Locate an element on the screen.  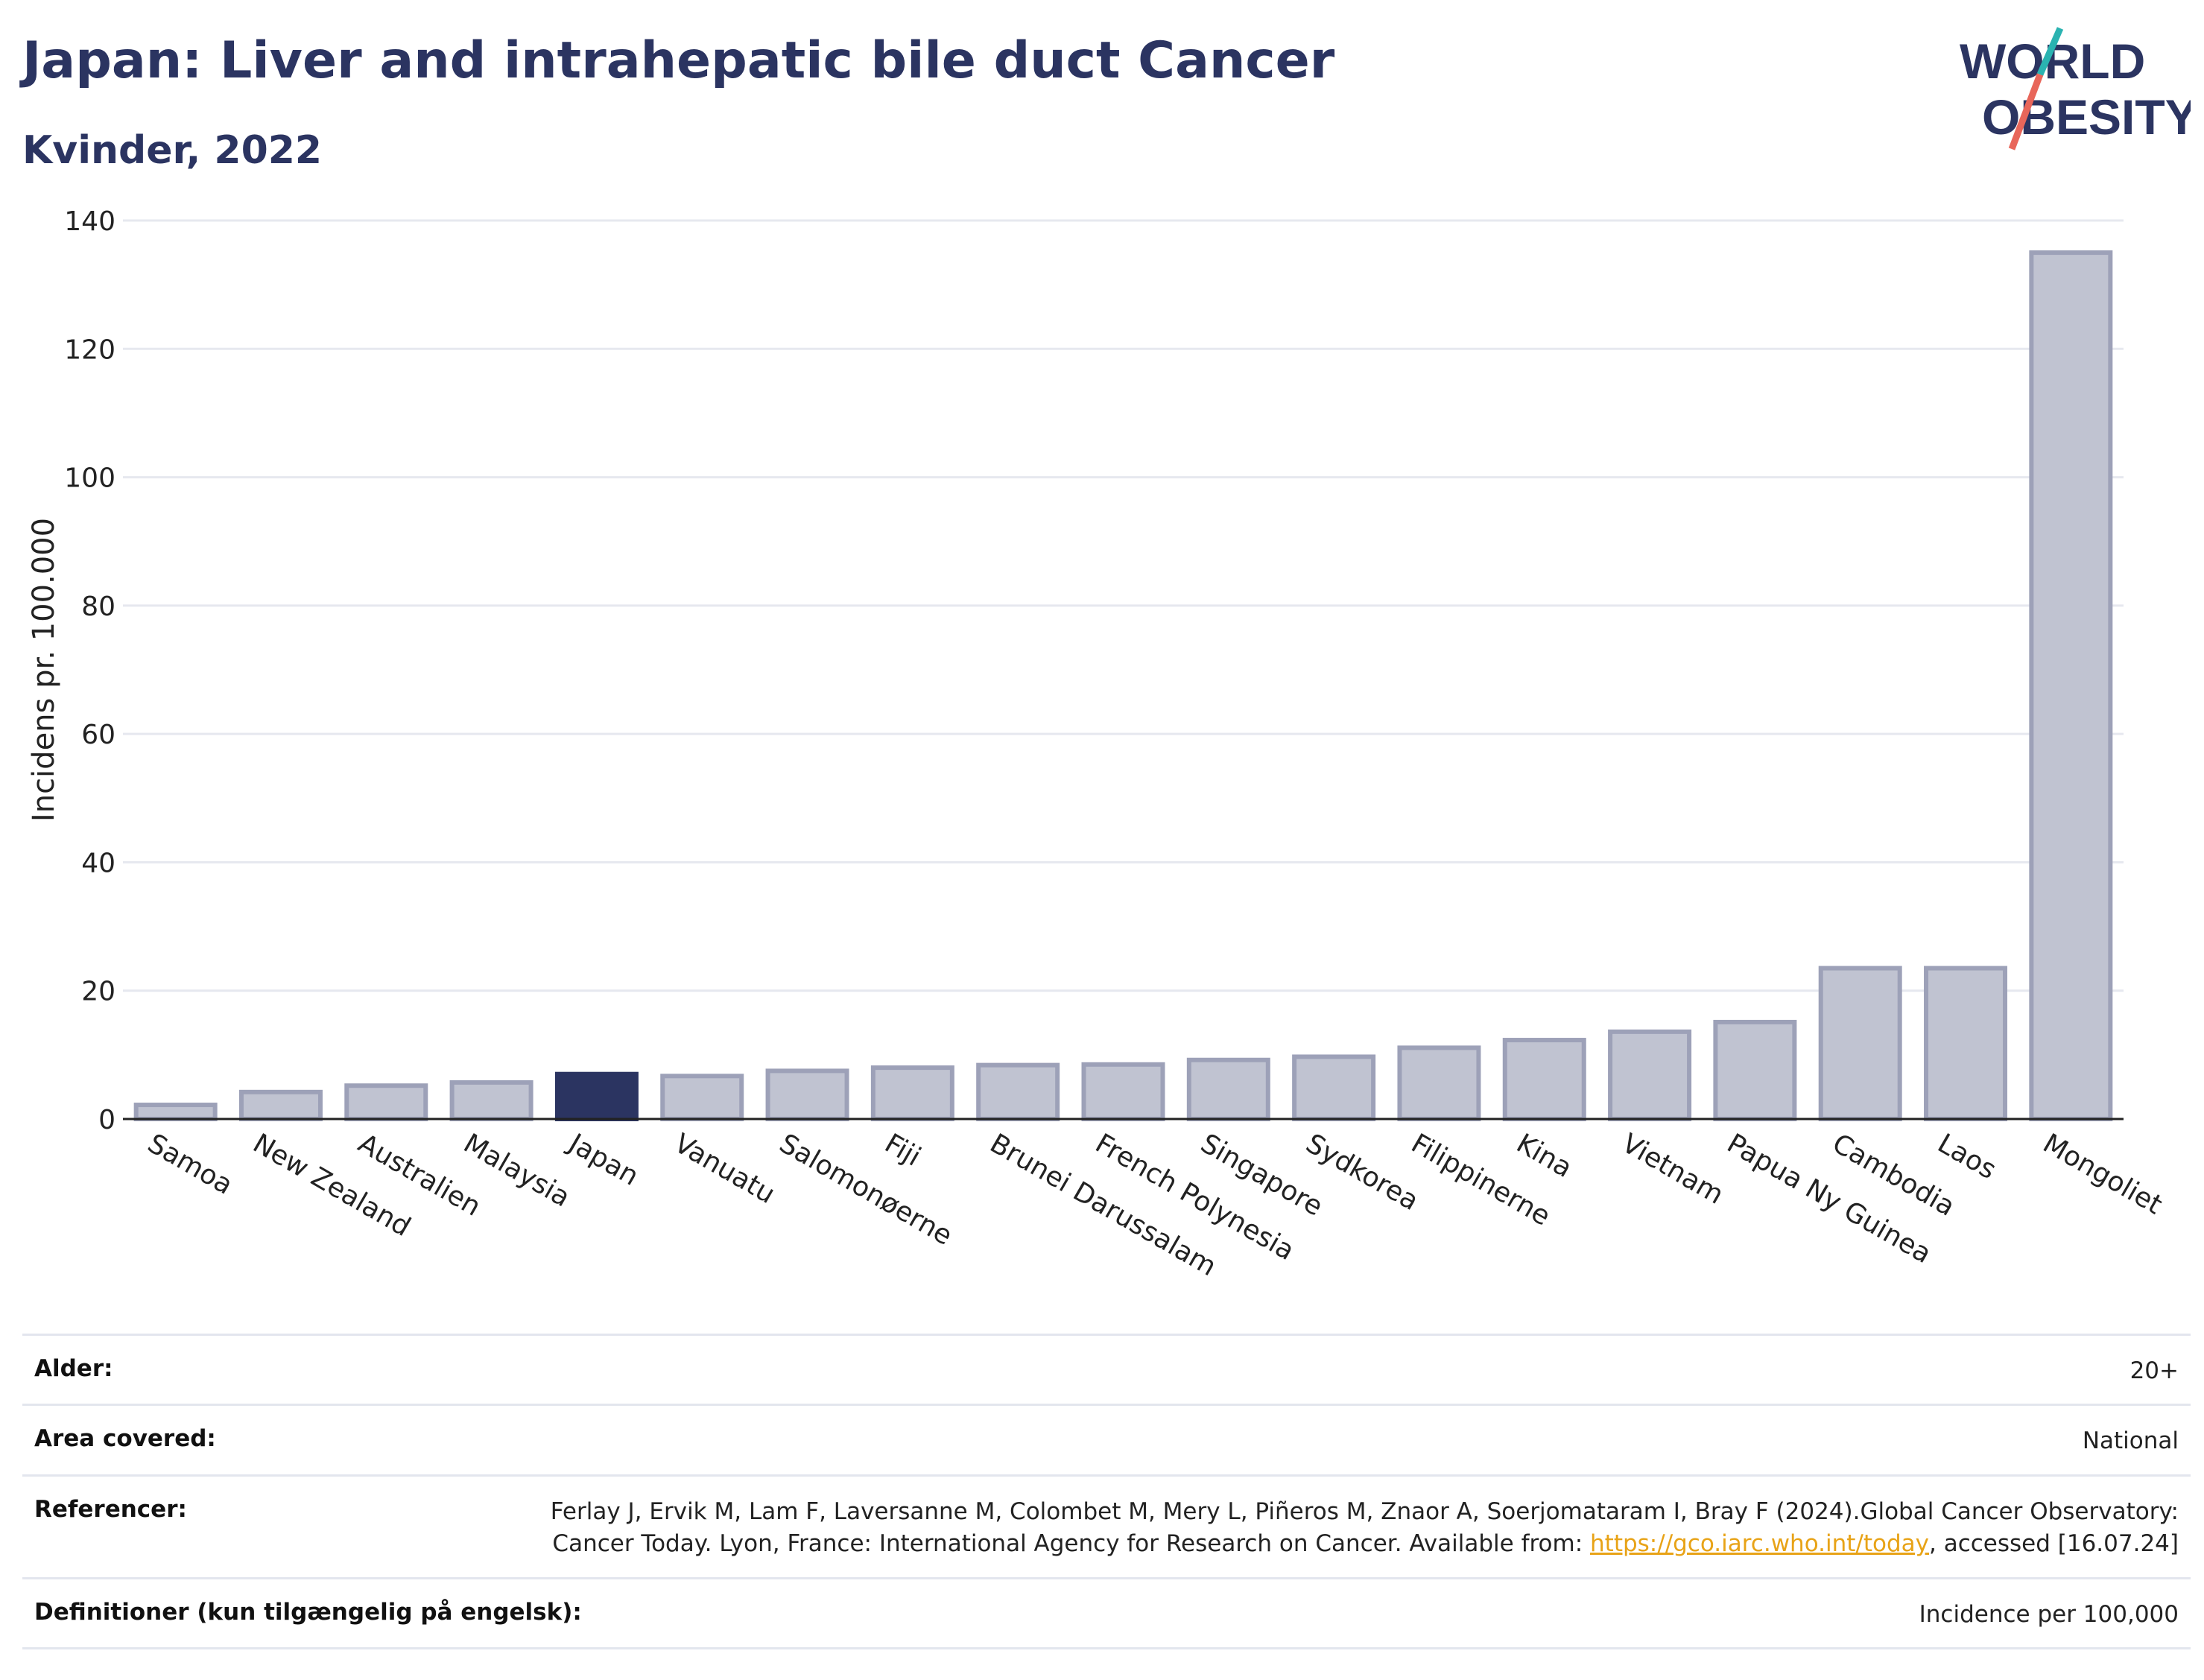
y-tick-label: 80 is located at coordinates (98, 607).